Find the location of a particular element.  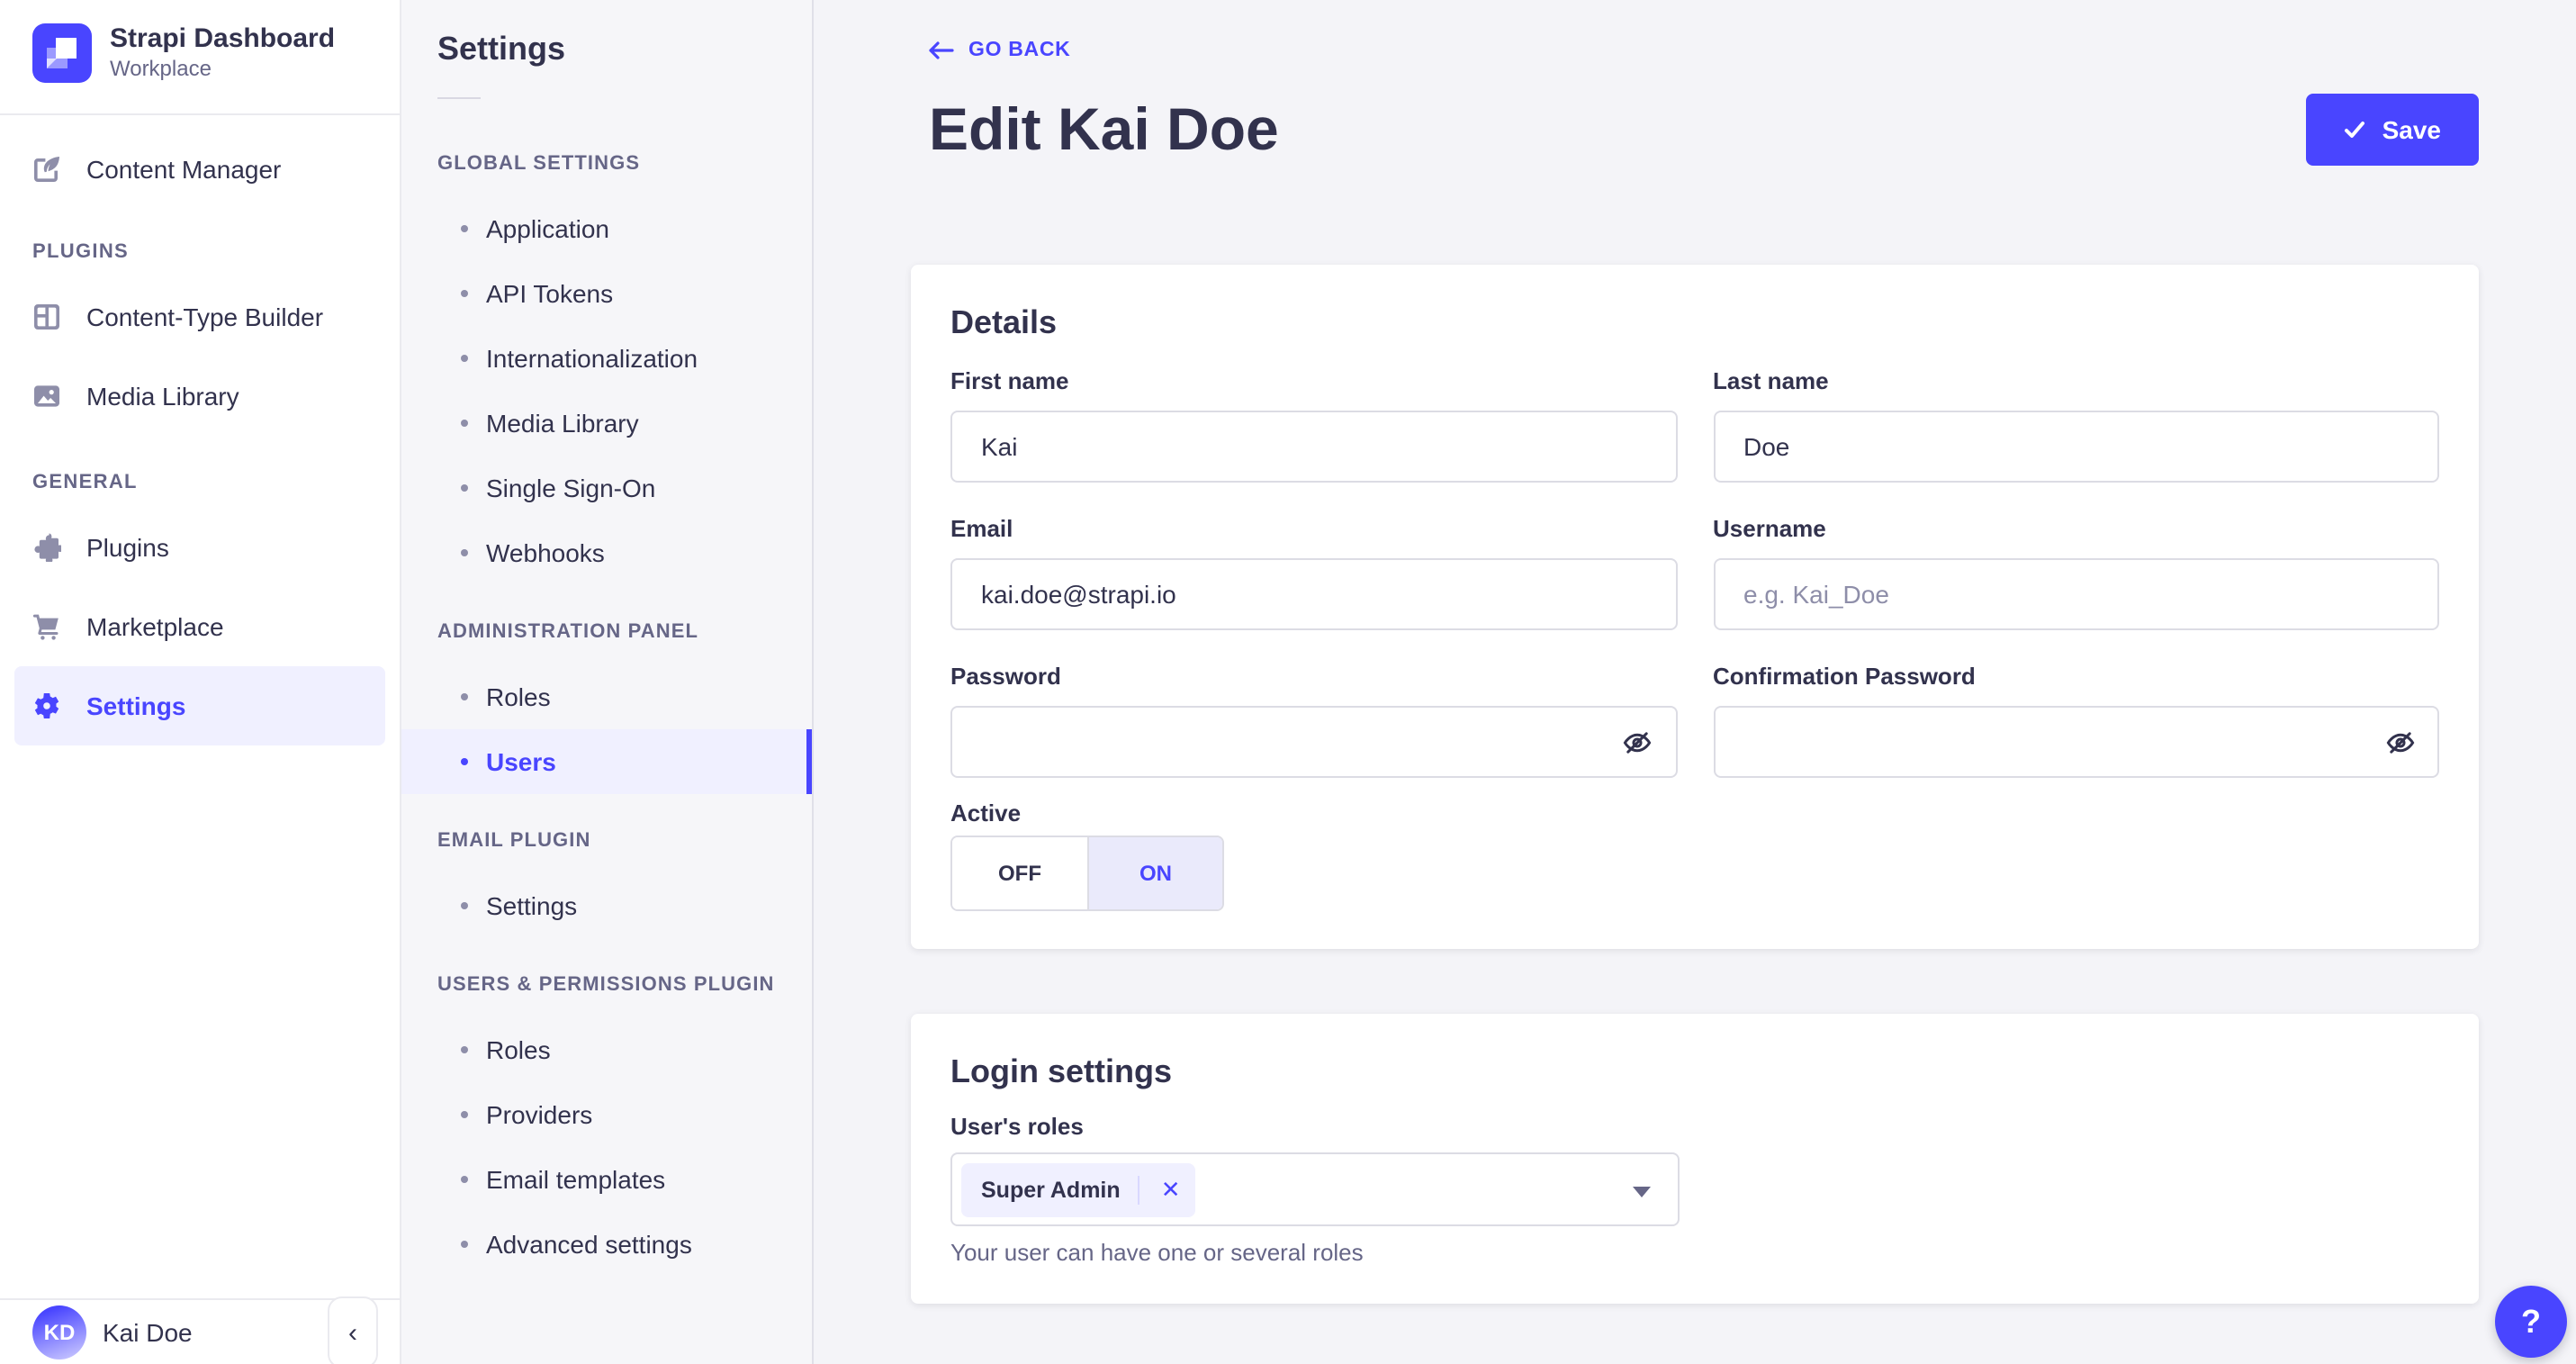

active-toggle: OFF ON is located at coordinates (1087, 873).